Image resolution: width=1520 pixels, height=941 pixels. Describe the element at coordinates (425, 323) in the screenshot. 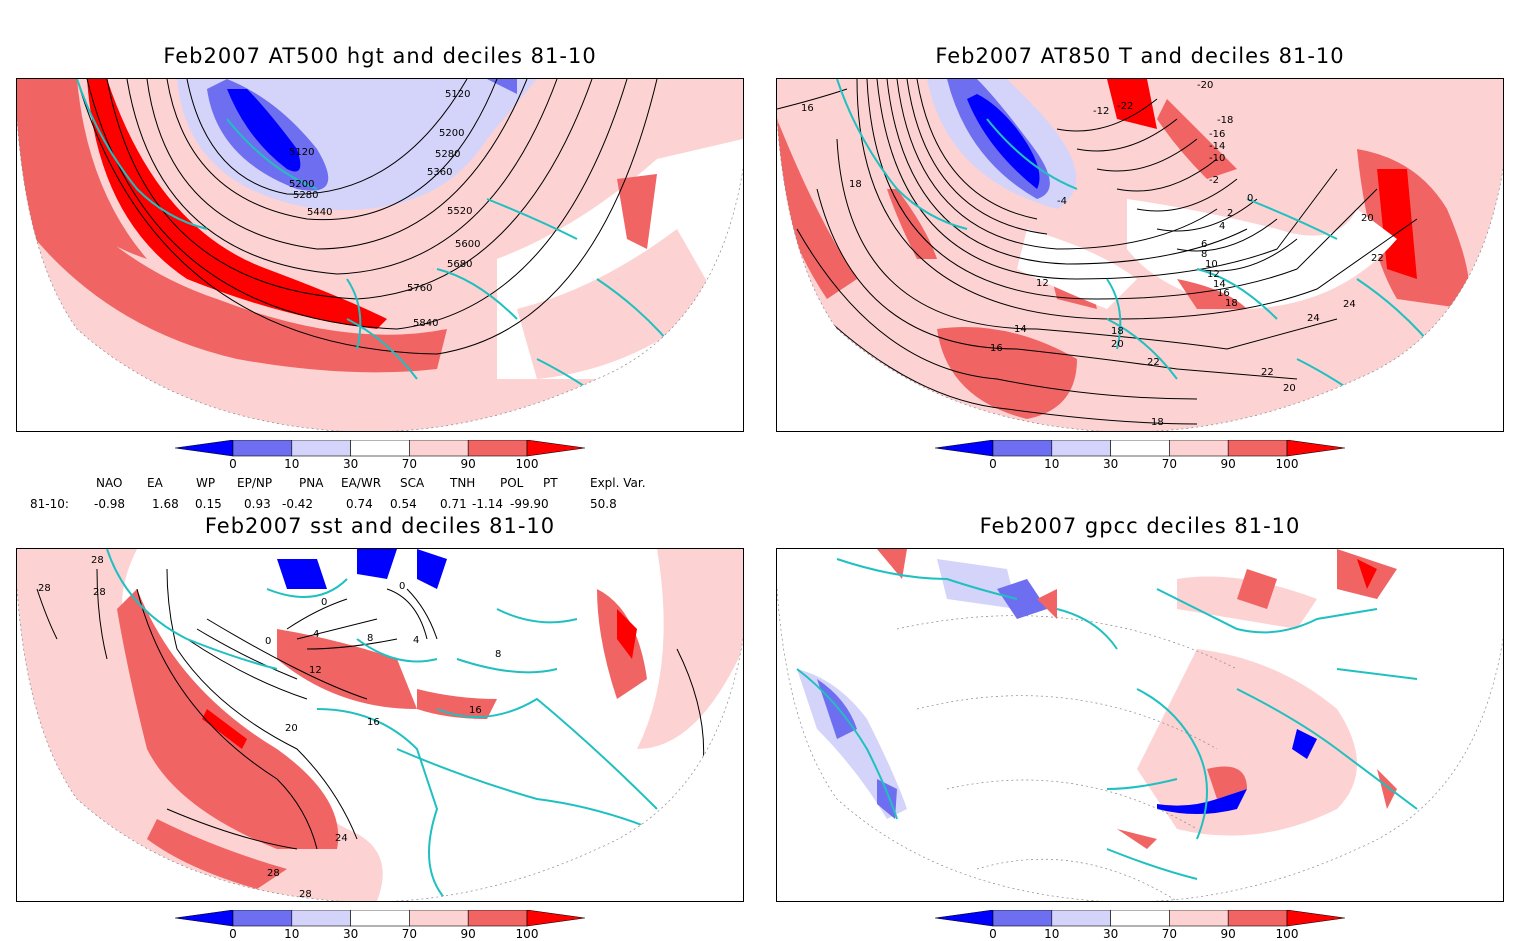

I see `p1-contour-label: 5840` at that location.